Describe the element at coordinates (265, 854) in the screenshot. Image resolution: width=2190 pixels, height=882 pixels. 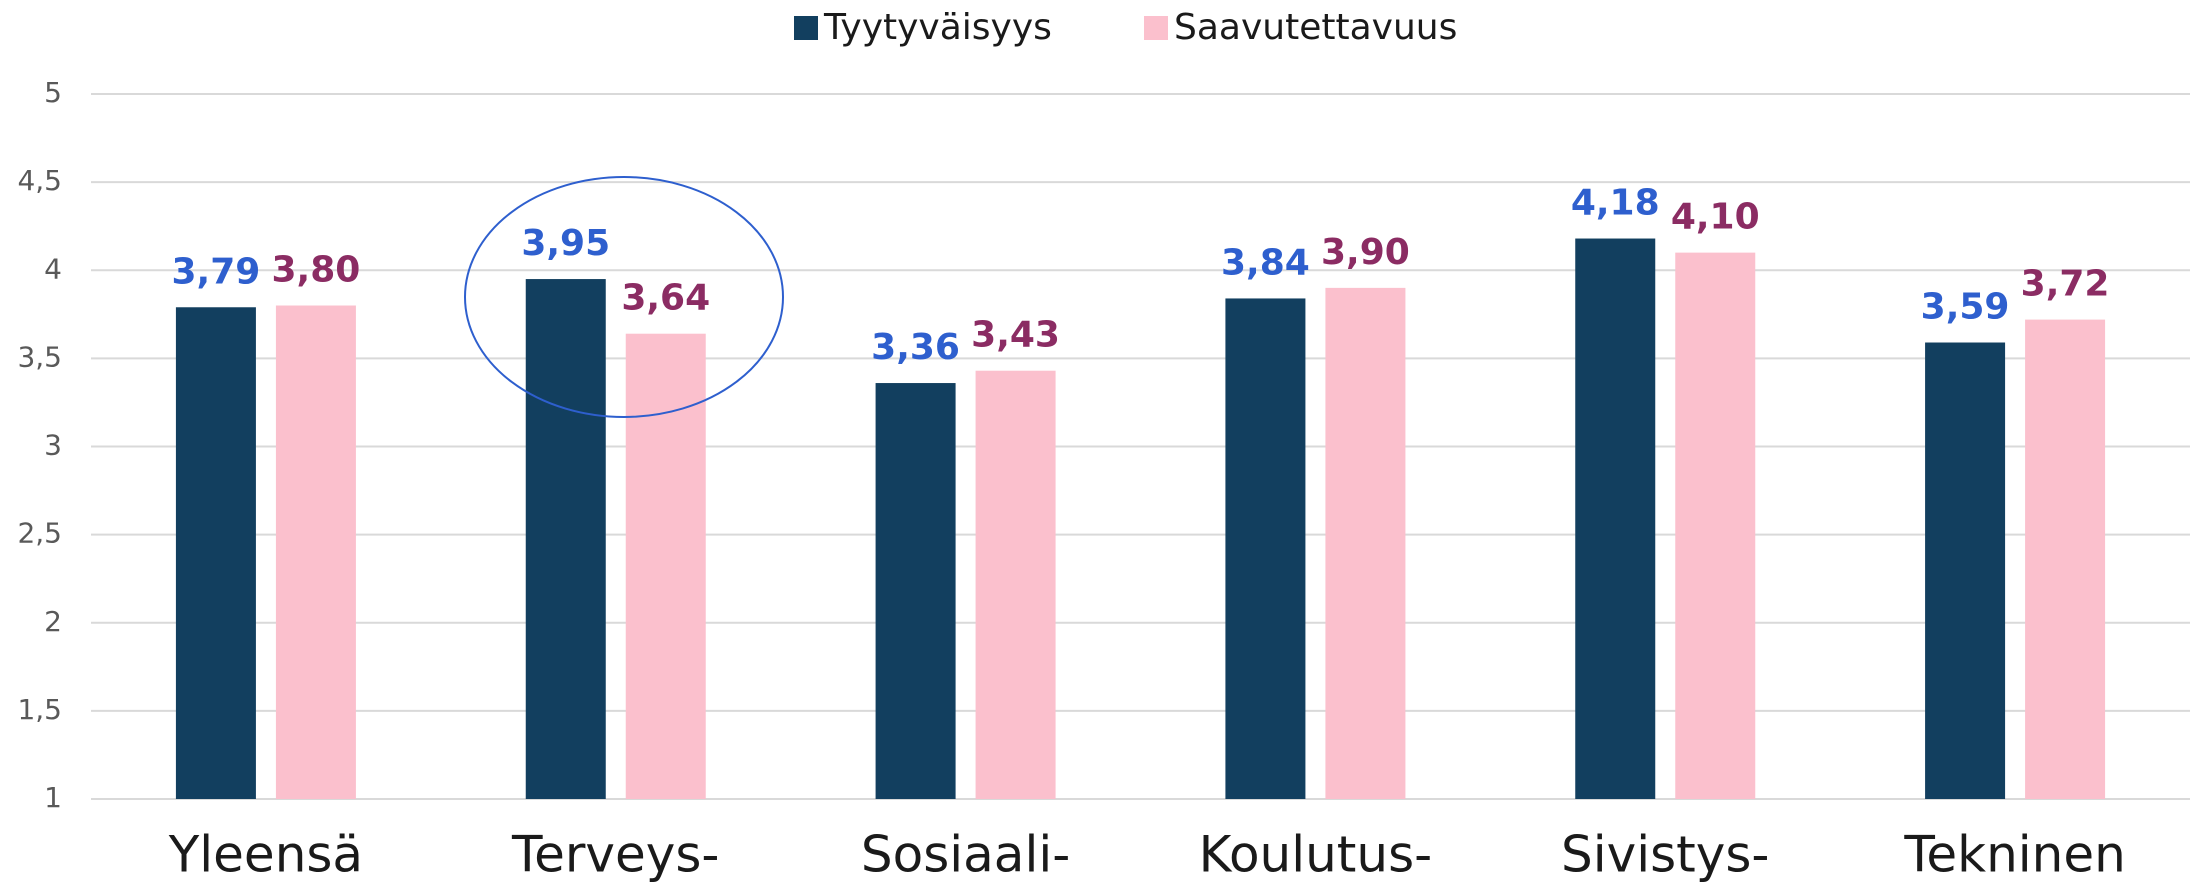
I see `x-tick-label: Yleensä` at that location.